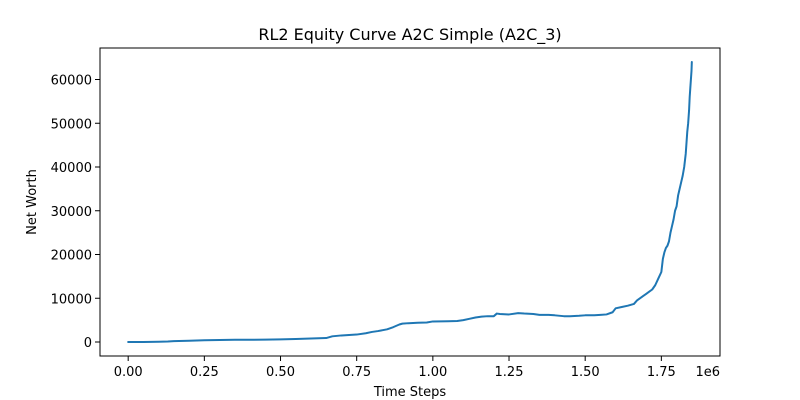 The height and width of the screenshot is (400, 800). Describe the element at coordinates (661, 372) in the screenshot. I see `x-tick-label: 1.75` at that location.